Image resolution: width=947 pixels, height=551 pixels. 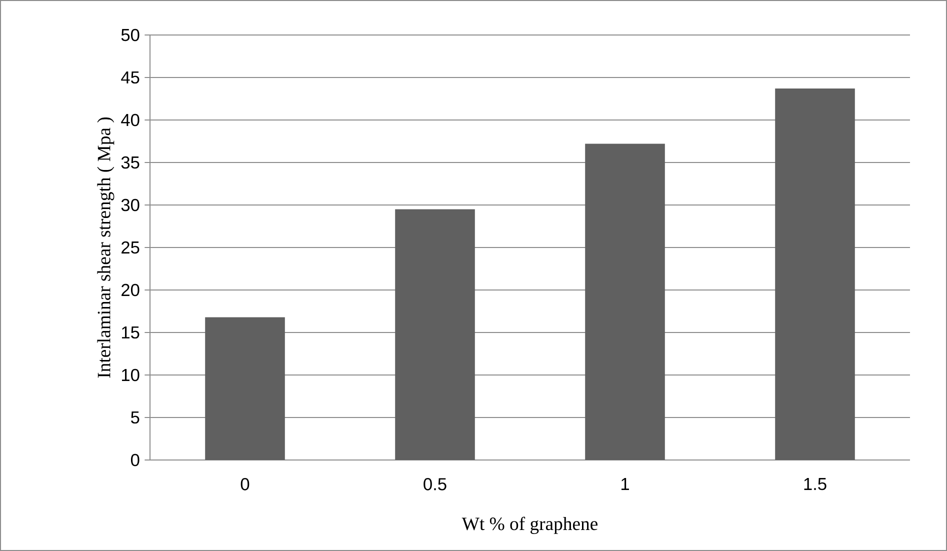 I want to click on y-tick-label: 30, so click(x=130, y=205).